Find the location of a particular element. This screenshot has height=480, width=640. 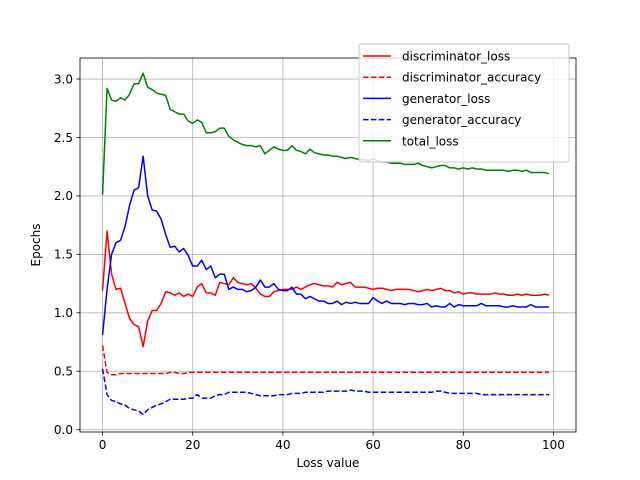

x-tick-label: 100 is located at coordinates (553, 445).